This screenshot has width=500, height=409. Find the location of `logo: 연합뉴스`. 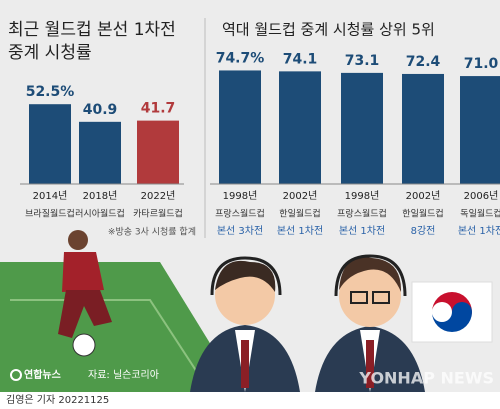

logo: 연합뉴스 is located at coordinates (42, 374).